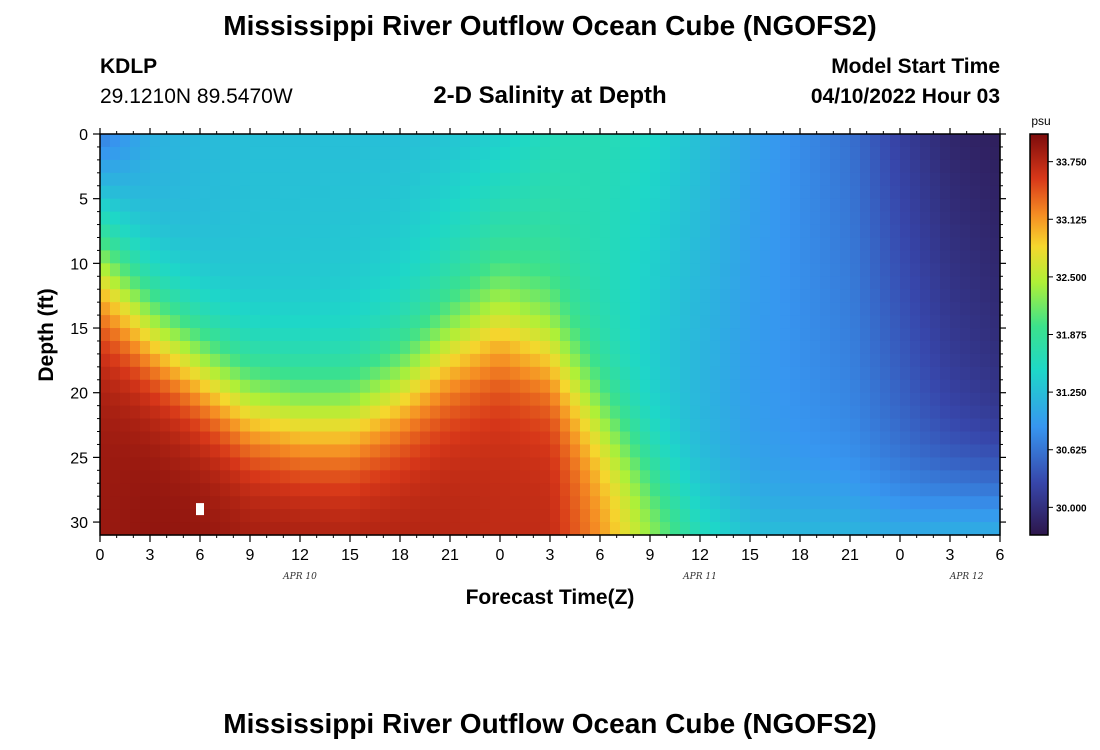  What do you see at coordinates (900, 555) in the screenshot?
I see `x-tick-label: 0` at bounding box center [900, 555].